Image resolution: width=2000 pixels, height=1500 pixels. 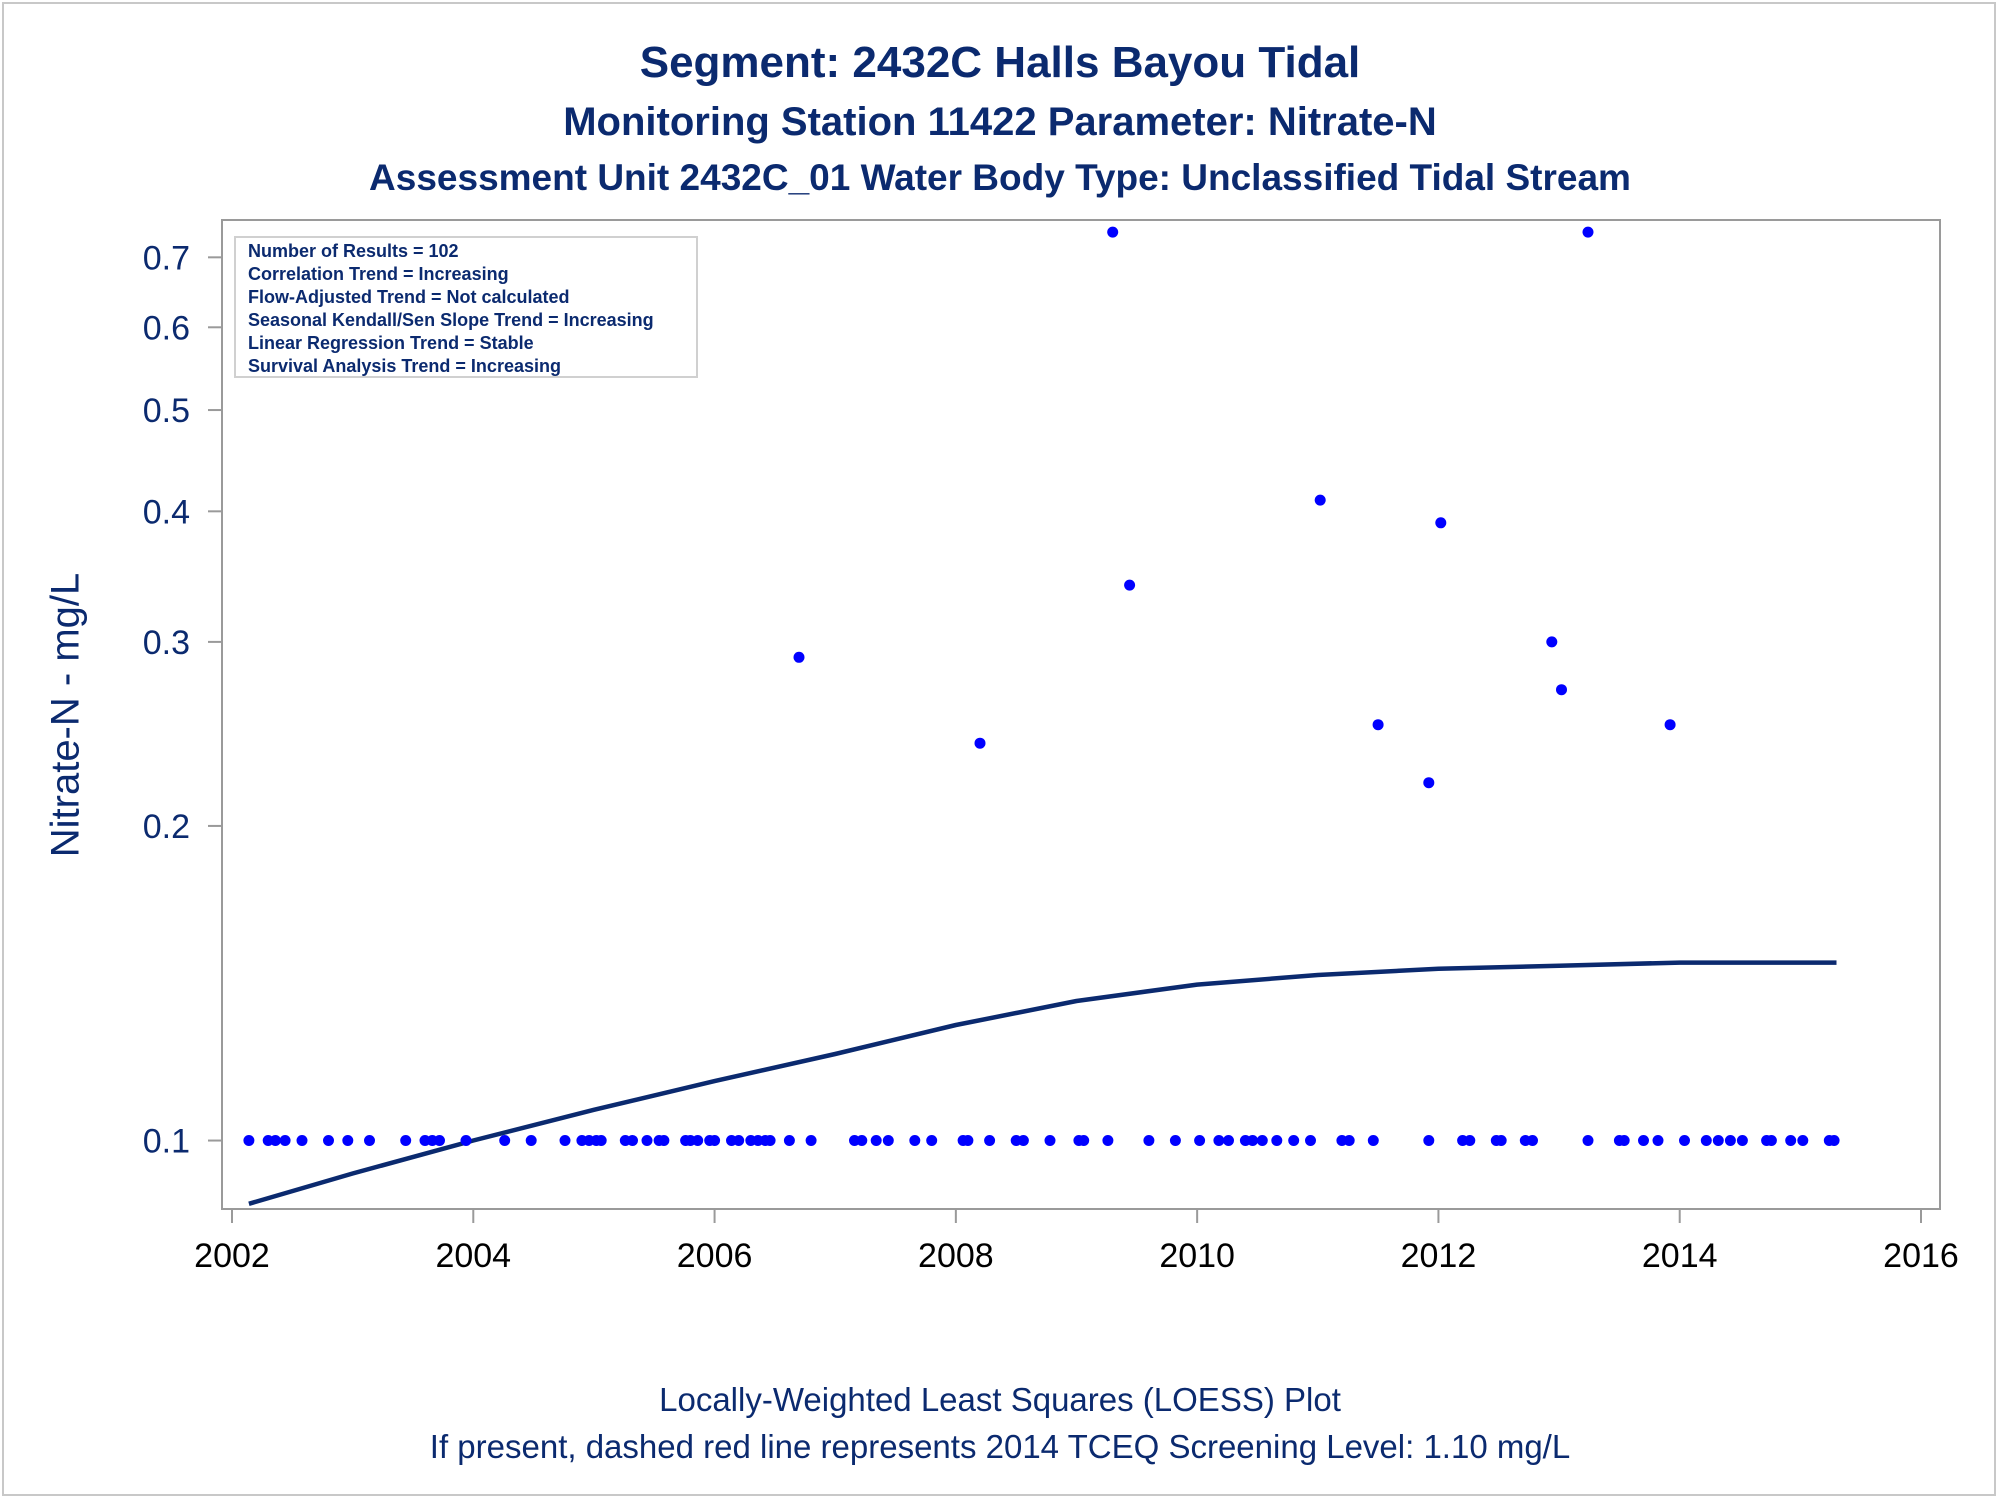 I want to click on y-axis-label: Nitrate-N - mg/L, so click(x=65, y=715).